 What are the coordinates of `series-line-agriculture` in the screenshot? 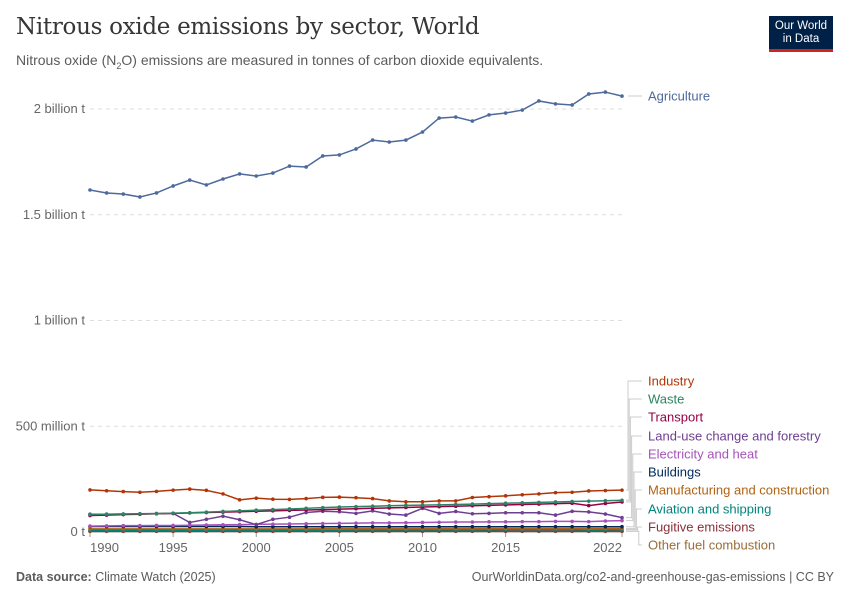 It's located at (356, 144).